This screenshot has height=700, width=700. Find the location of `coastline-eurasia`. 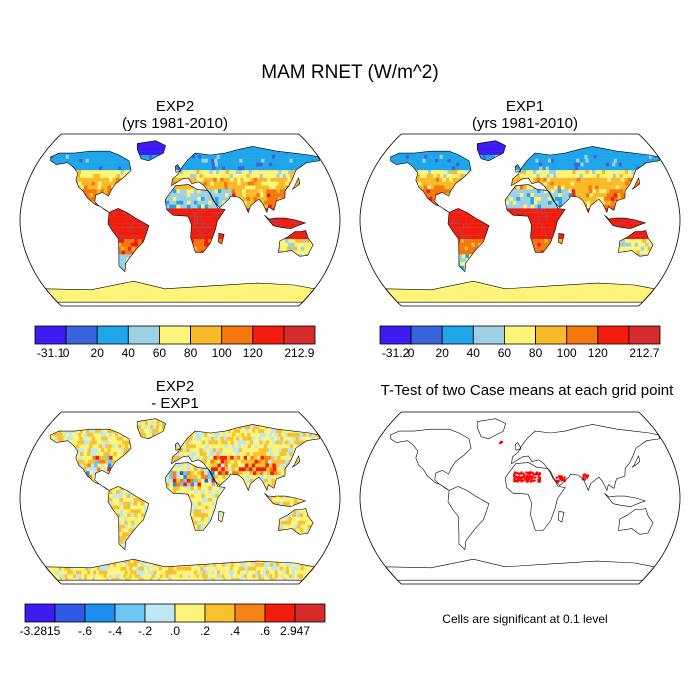

coastline-eurasia is located at coordinates (245, 180).